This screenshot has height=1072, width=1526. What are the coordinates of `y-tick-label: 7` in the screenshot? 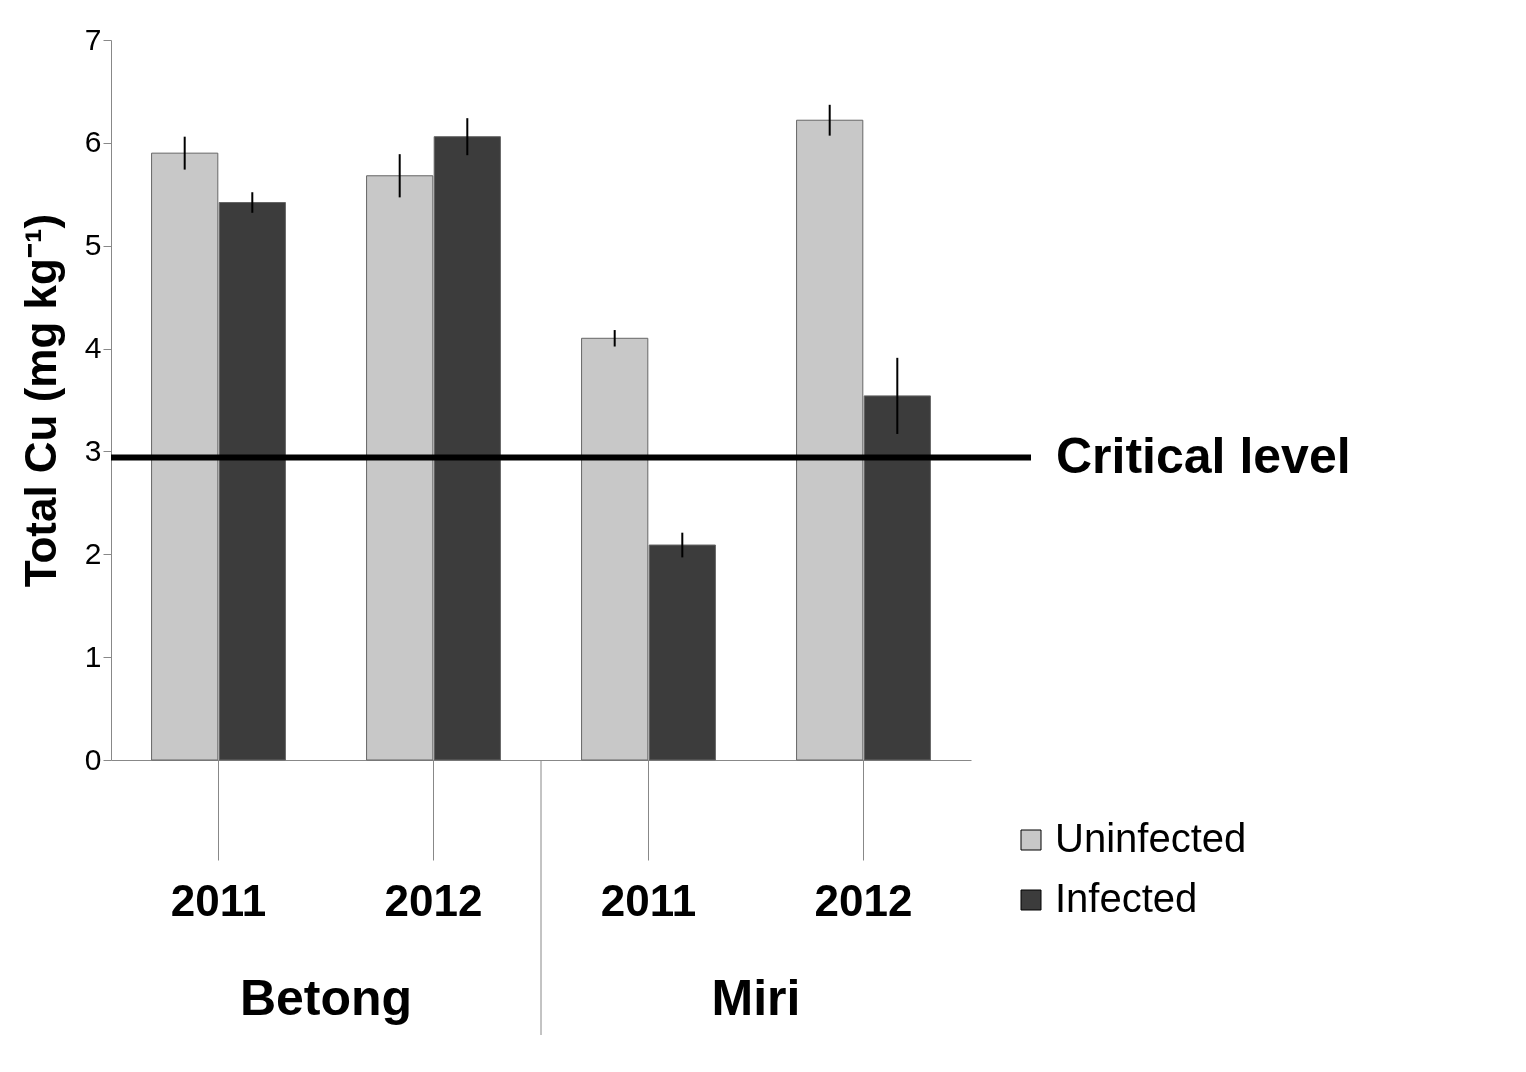 It's located at (93, 39).